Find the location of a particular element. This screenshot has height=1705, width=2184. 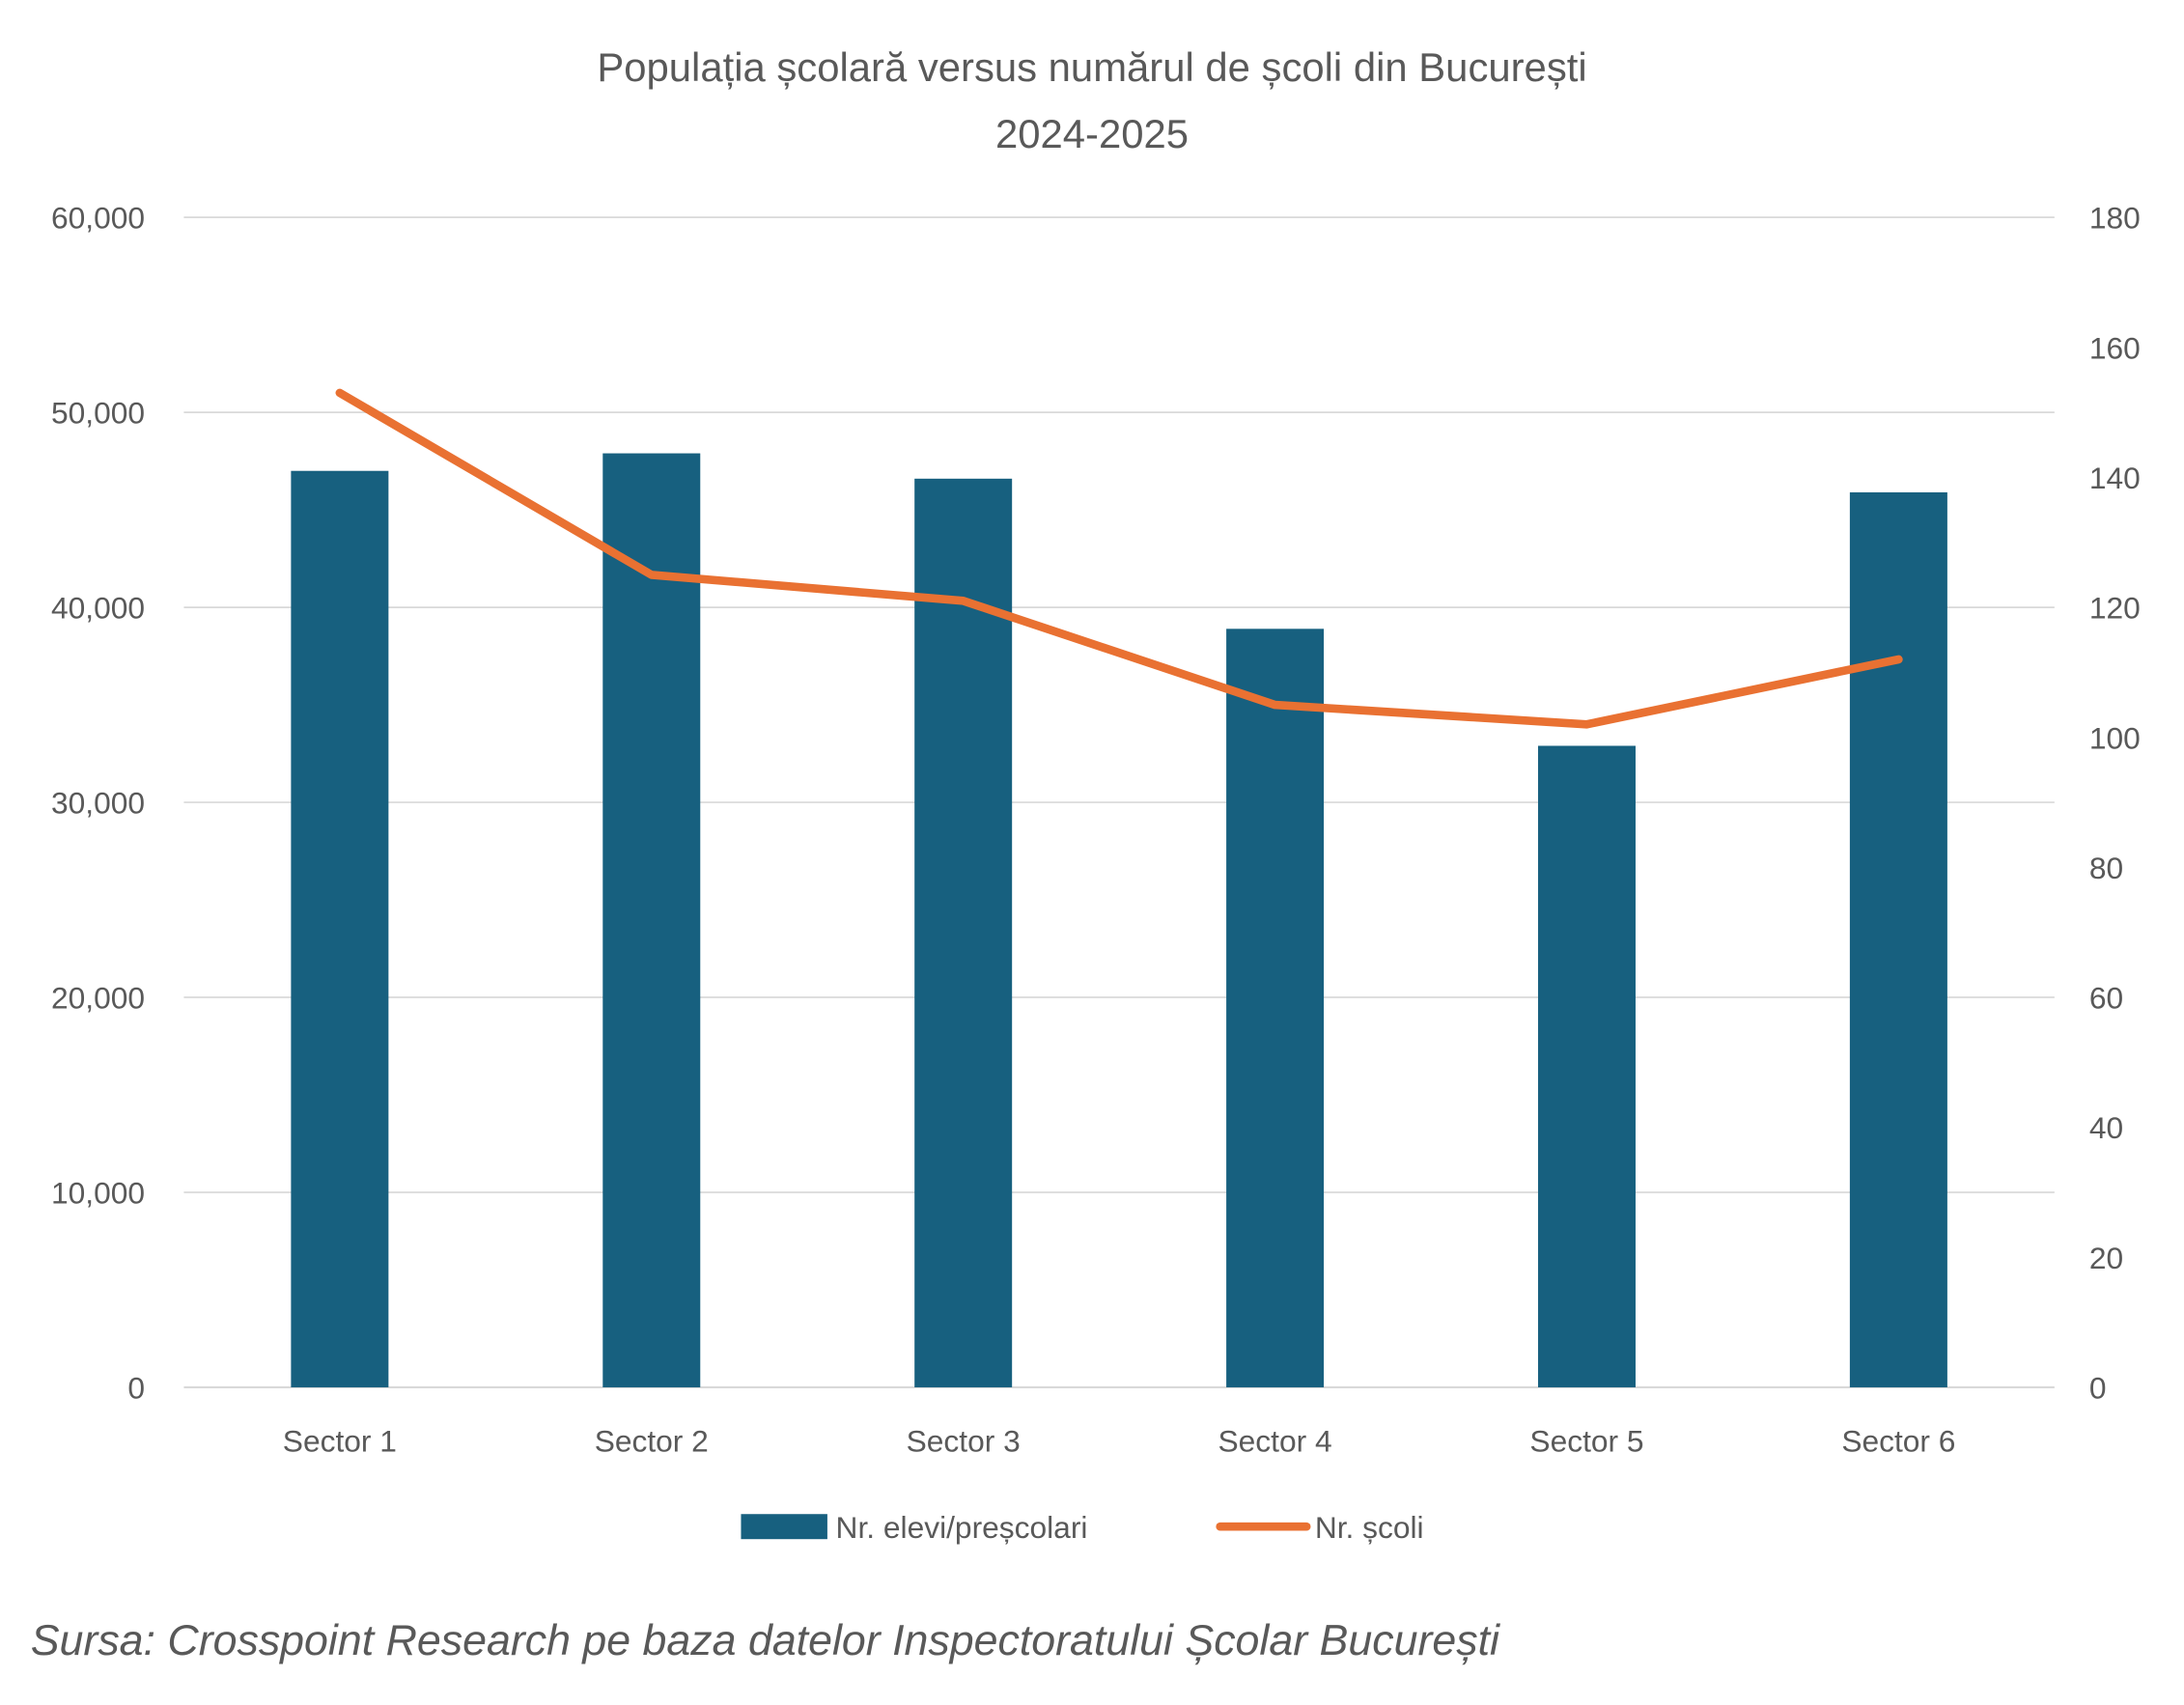

chart-subtitle: 2024-2025 is located at coordinates (1092, 133).